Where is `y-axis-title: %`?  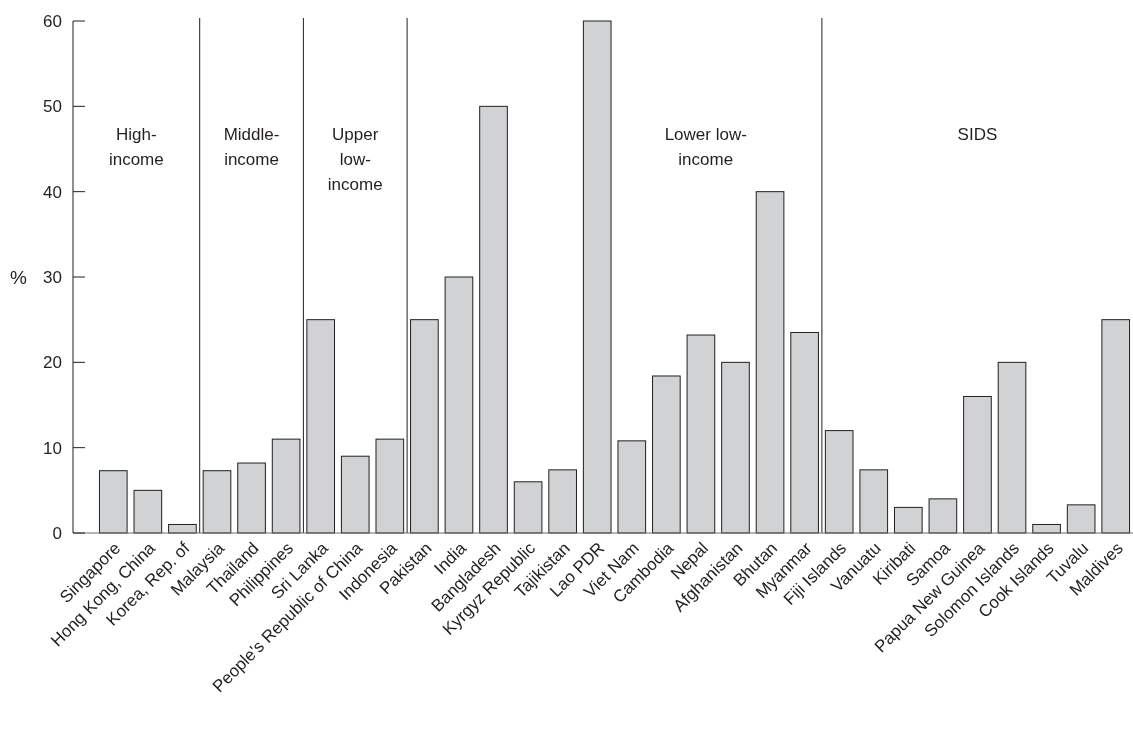
y-axis-title: % is located at coordinates (18, 277).